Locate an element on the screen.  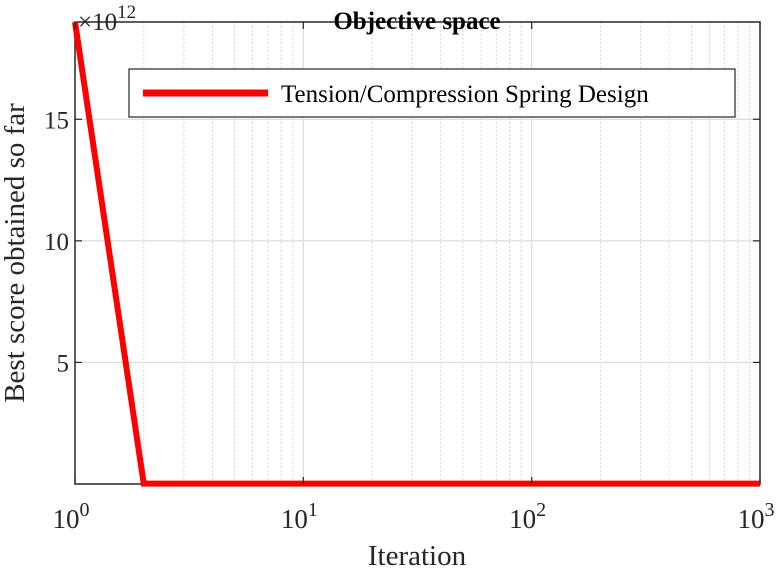
y-tick-label: 5 is located at coordinates (63, 363).